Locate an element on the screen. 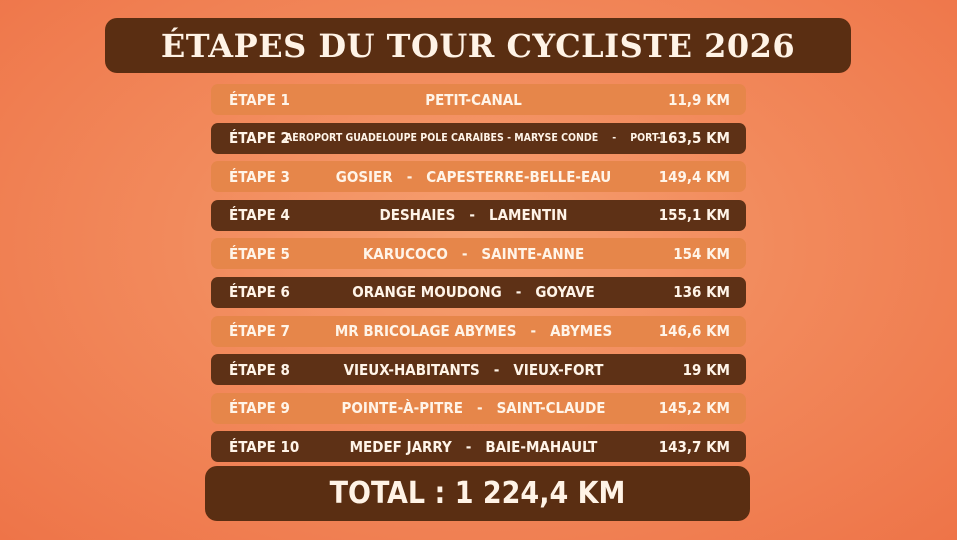 The image size is (957, 540). stage-start: KARUCOCO is located at coordinates (405, 253).